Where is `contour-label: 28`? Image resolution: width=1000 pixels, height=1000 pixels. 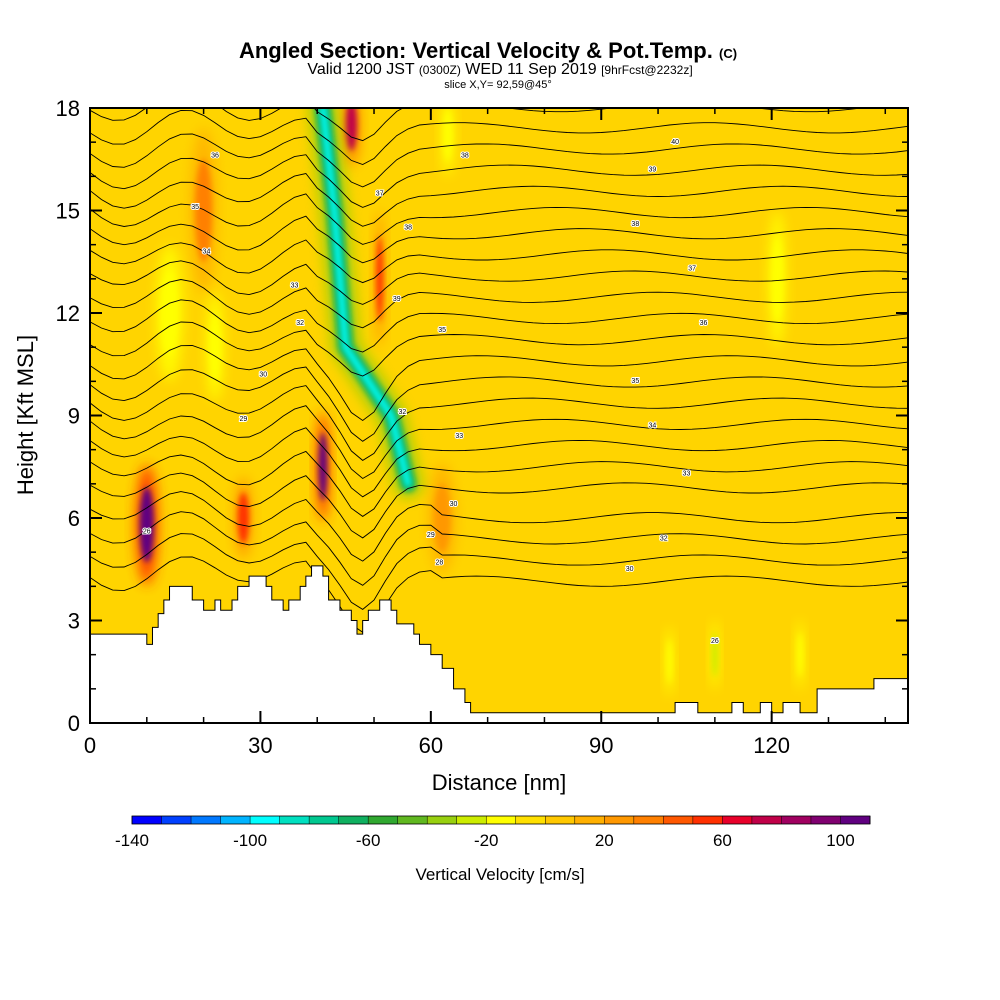
contour-label: 28 is located at coordinates (439, 562).